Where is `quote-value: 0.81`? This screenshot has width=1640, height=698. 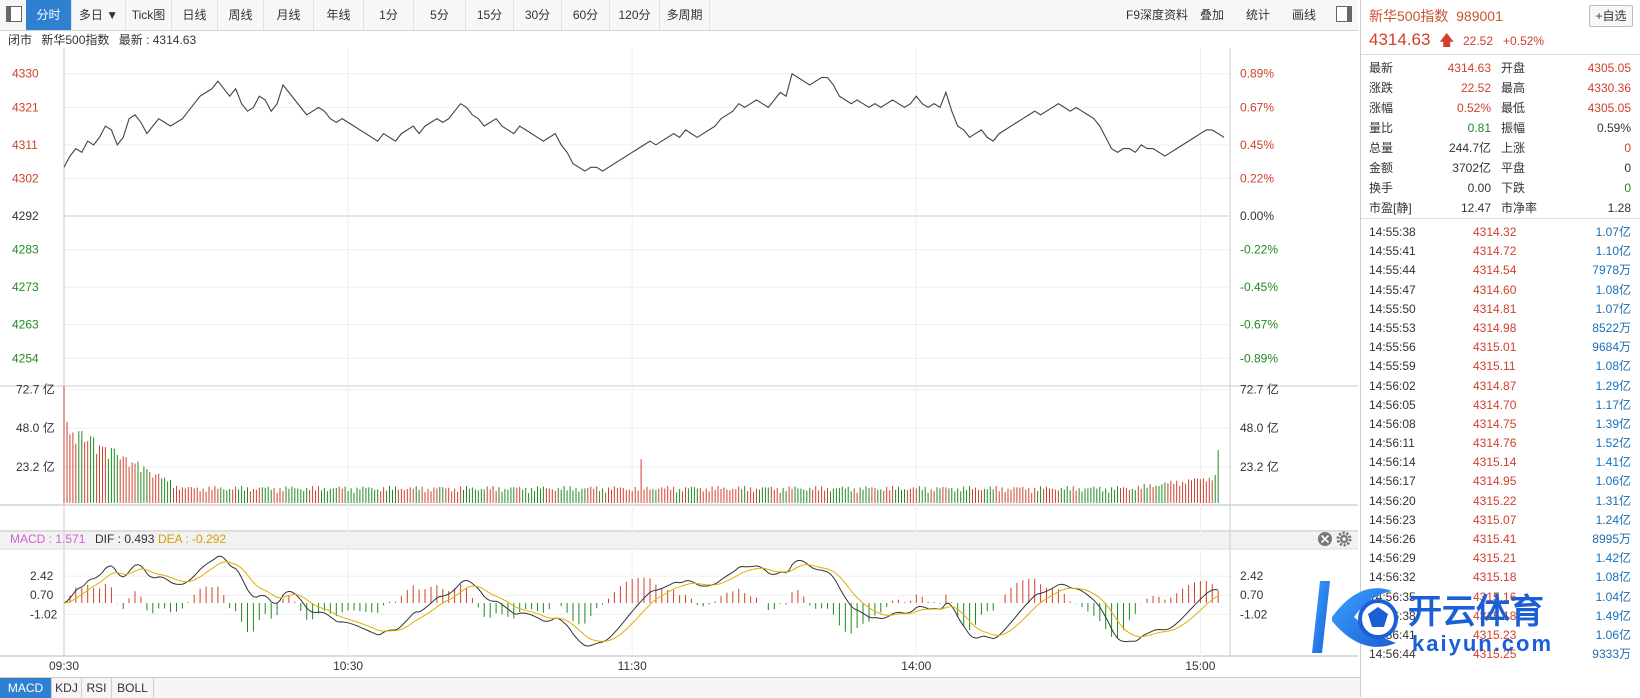 quote-value: 0.81 is located at coordinates (1479, 128).